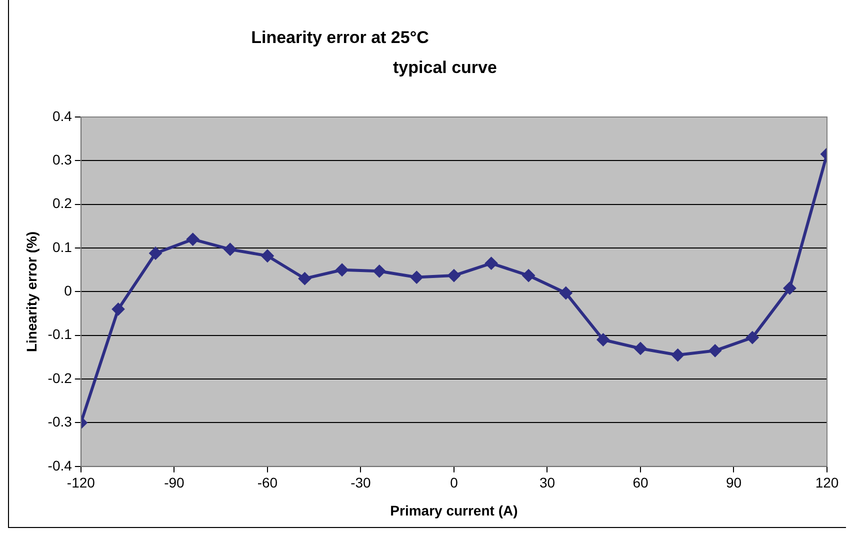 The height and width of the screenshot is (534, 847). What do you see at coordinates (267, 482) in the screenshot?
I see `x-tick-label: -60` at bounding box center [267, 482].